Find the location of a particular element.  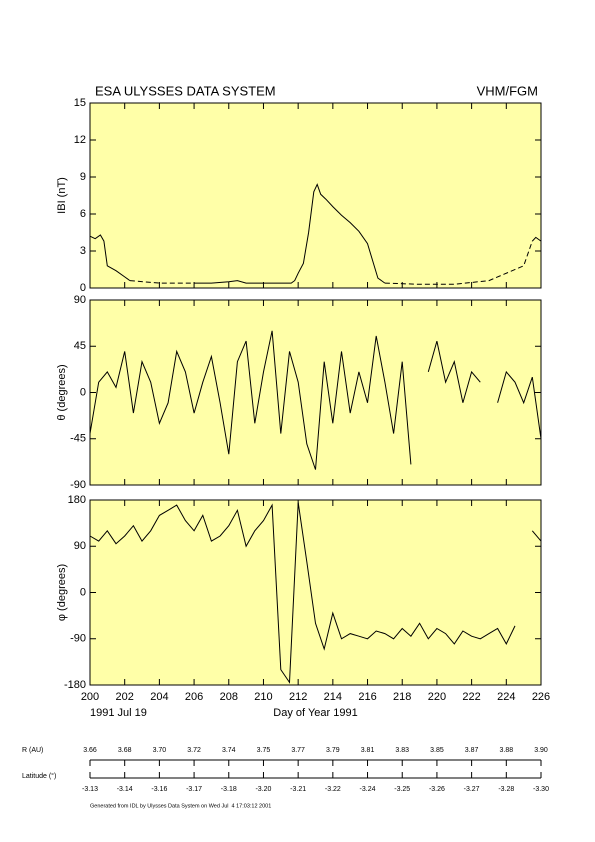

r-value: 3.87 is located at coordinates (472, 750).